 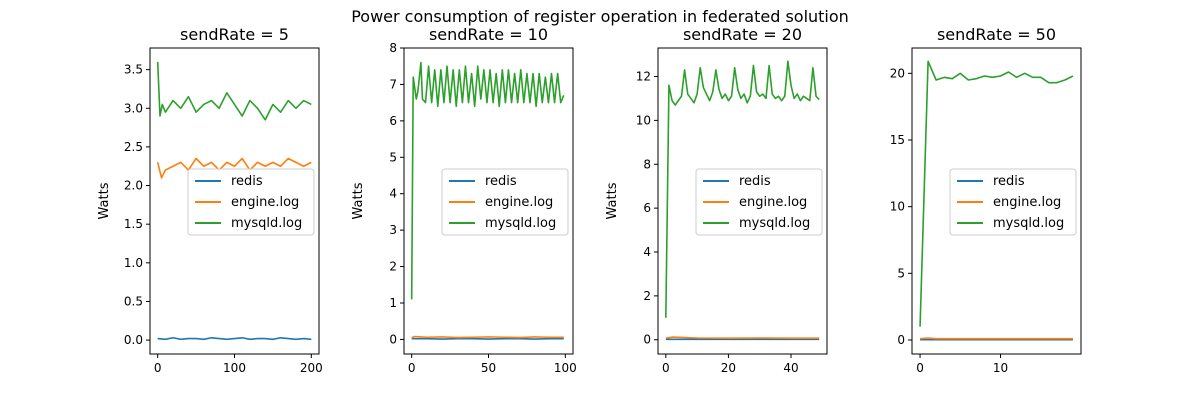 What do you see at coordinates (996, 34) in the screenshot?
I see `panel-title: sendRate = 50` at bounding box center [996, 34].